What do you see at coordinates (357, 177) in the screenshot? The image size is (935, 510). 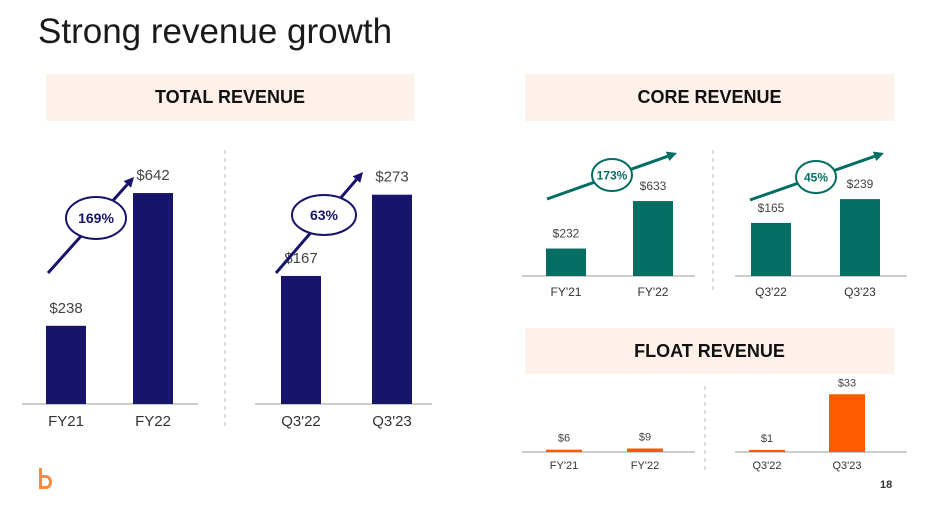 I see `total_q-growth-arrowhead` at bounding box center [357, 177].